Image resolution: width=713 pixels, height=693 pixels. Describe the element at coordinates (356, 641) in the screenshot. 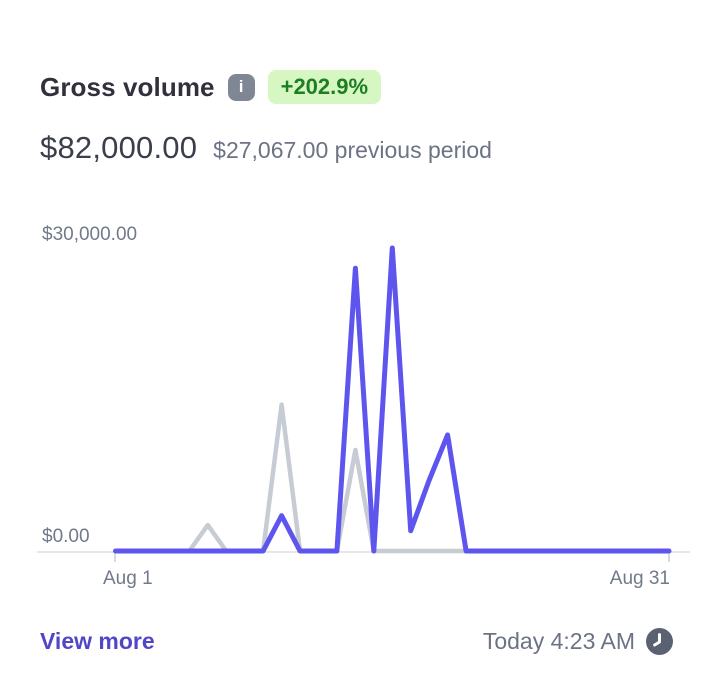

I see `card-footer: View more Today 4:23 AM` at that location.